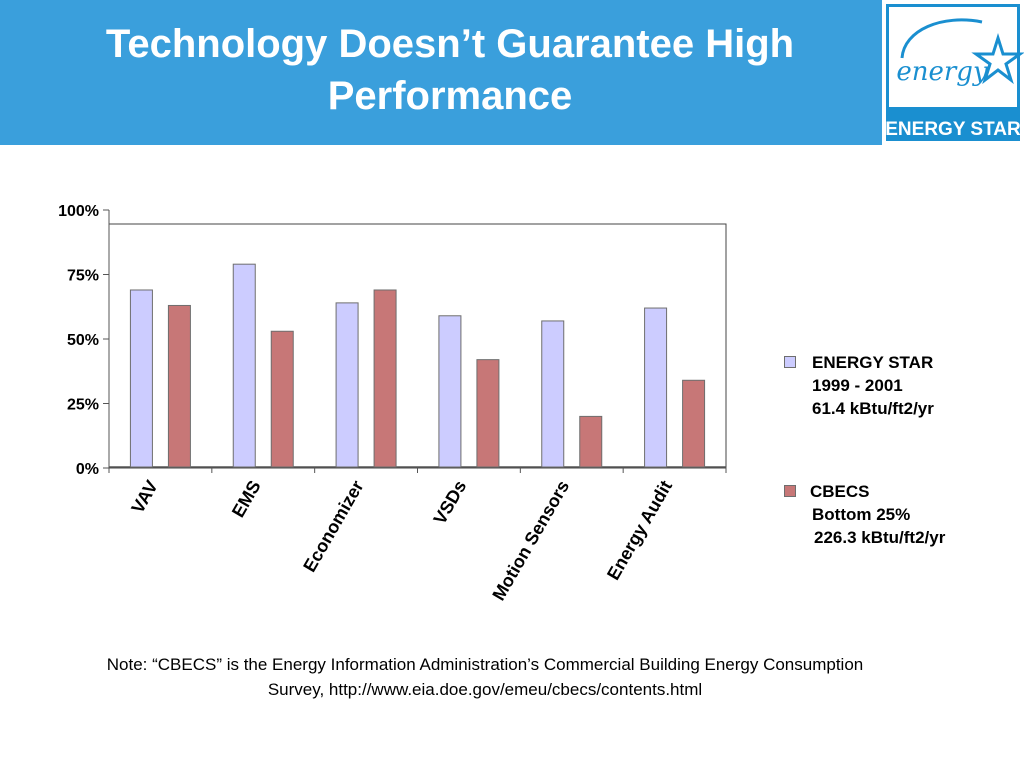 The image size is (1024, 768). What do you see at coordinates (87, 469) in the screenshot?
I see `y-tick-label: 0%` at bounding box center [87, 469].